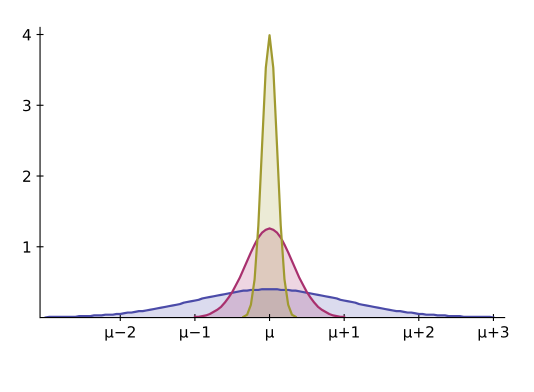 The width and height of the screenshot is (534, 392). Describe the element at coordinates (26, 106) in the screenshot. I see `y-tick-label: 3` at that location.